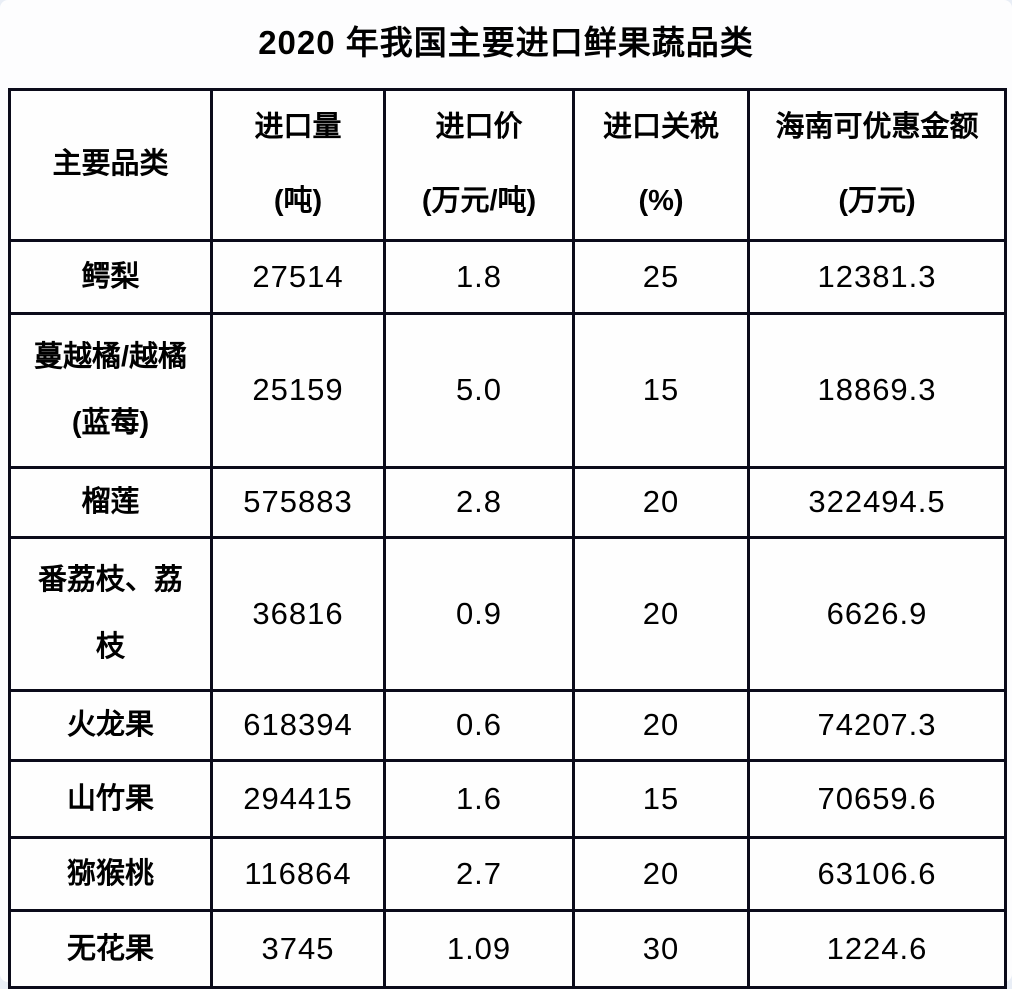 The height and width of the screenshot is (989, 1012). I want to click on volume-cell: 3745, so click(298, 948).